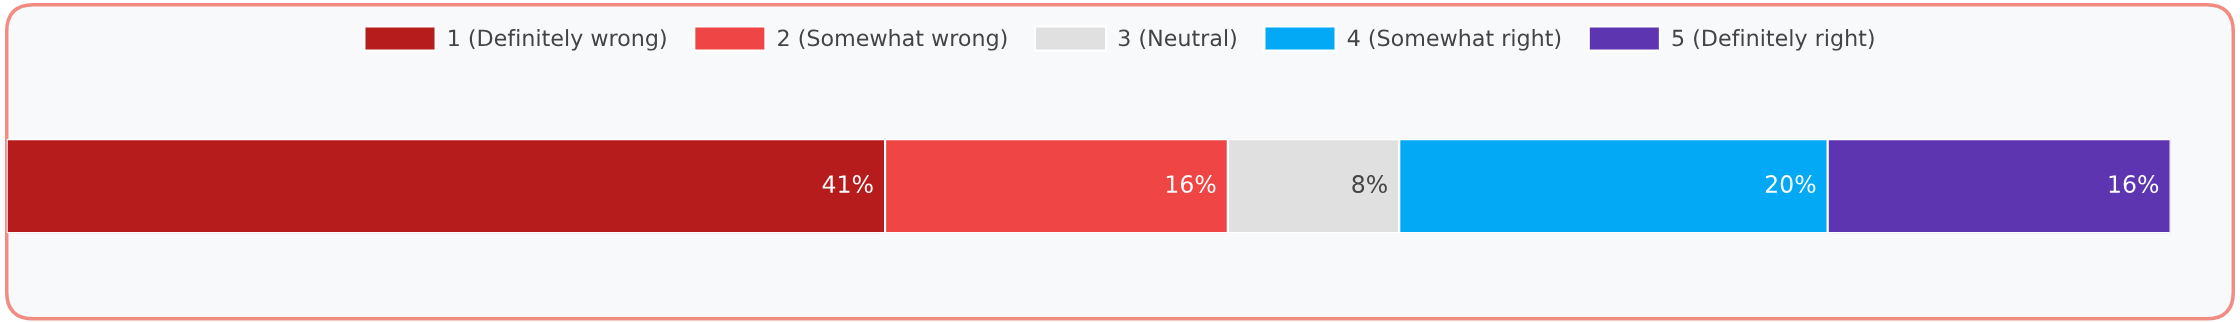 The image size is (2240, 322). What do you see at coordinates (557, 40) in the screenshot?
I see `legend-label: 1 (Definitely wrong)` at bounding box center [557, 40].